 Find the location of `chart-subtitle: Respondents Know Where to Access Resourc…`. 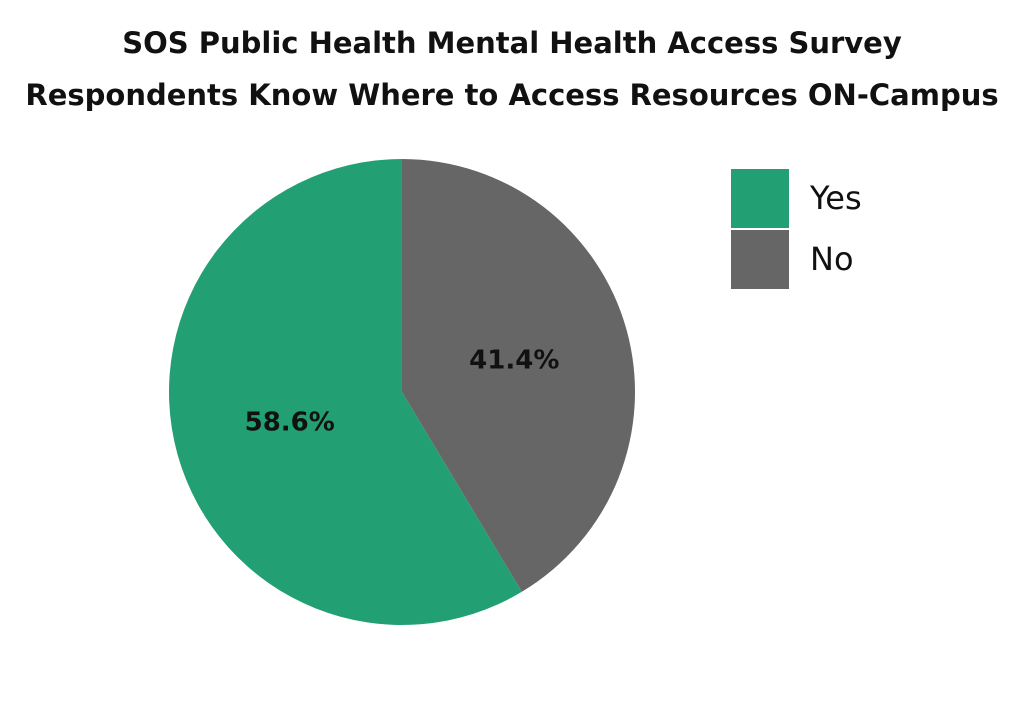

chart-subtitle: Respondents Know Where to Access Resourc… is located at coordinates (511, 95).